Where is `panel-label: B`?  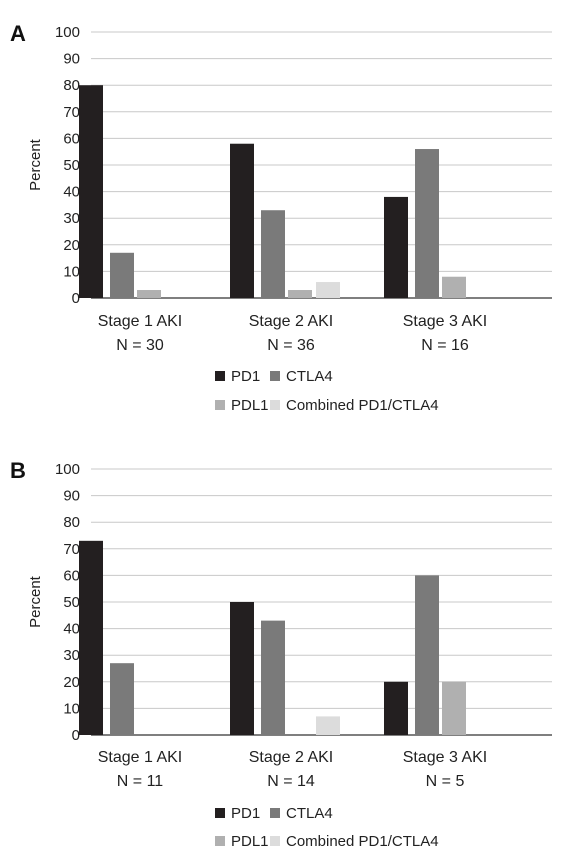 panel-label: B is located at coordinates (18, 470).